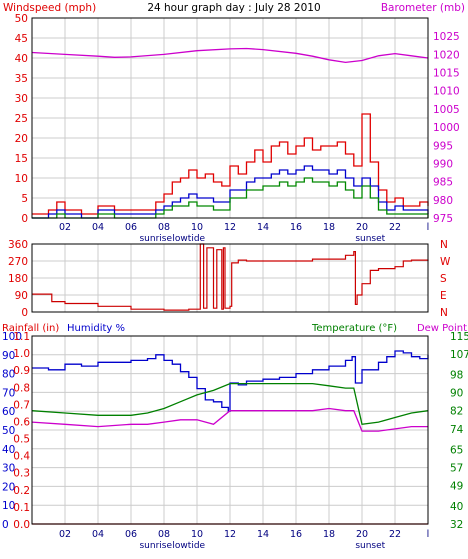  Describe the element at coordinates (8, 506) in the screenshot. I see `humidity-tick-label: 10` at that location.